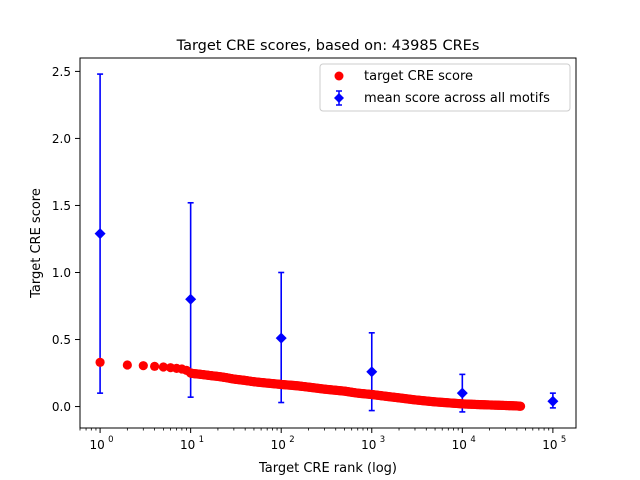  I want to click on x-tick-label-exponent: 1, so click(201, 440).